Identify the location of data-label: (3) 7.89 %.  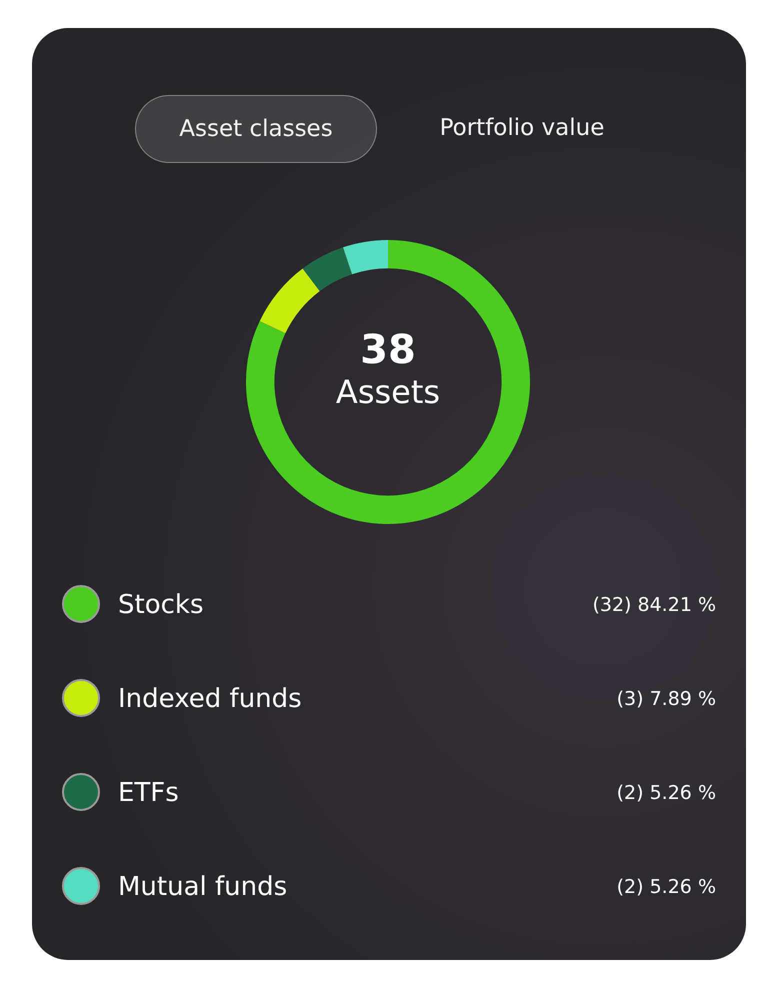
(666, 699).